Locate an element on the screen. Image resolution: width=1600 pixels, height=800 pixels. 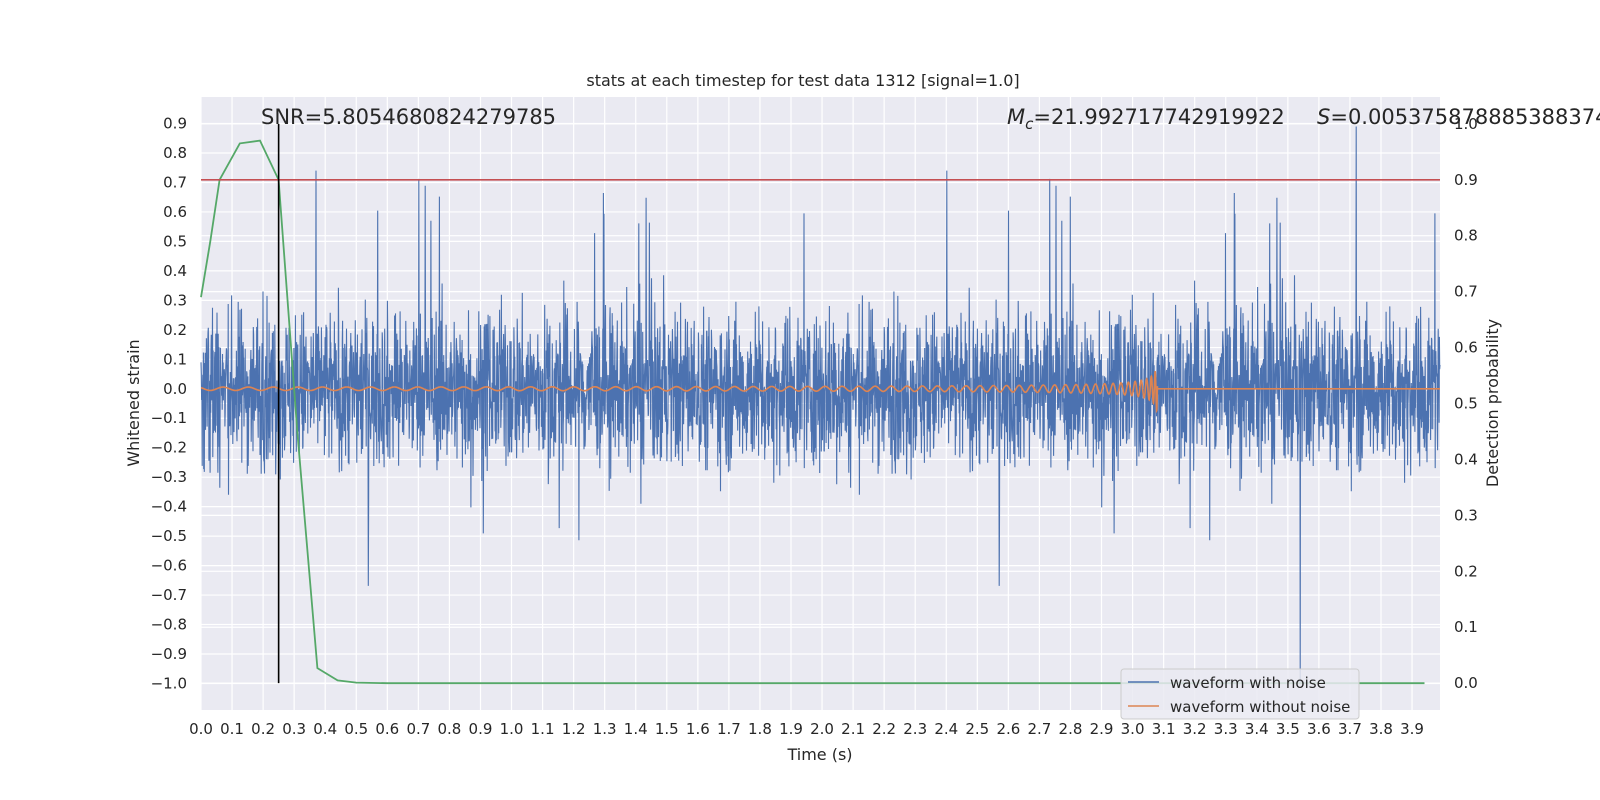
y-tick-label: −0.7 is located at coordinates (169, 595).